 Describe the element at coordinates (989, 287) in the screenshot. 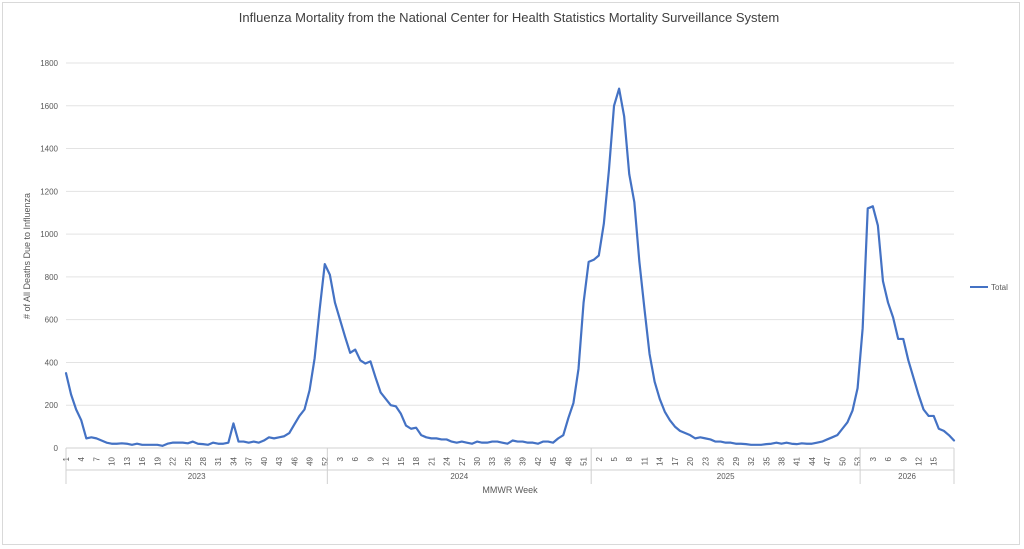

I see `legend: Total` at that location.